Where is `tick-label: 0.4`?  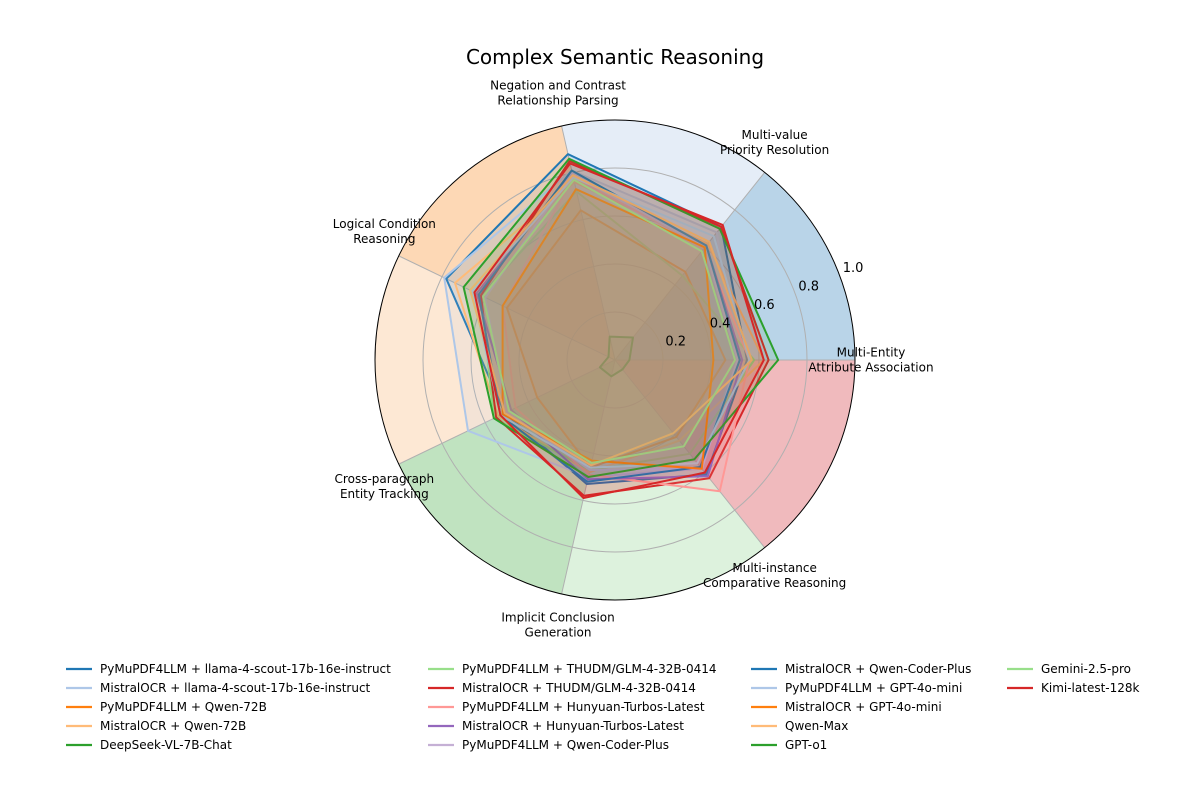 tick-label: 0.4 is located at coordinates (720, 323).